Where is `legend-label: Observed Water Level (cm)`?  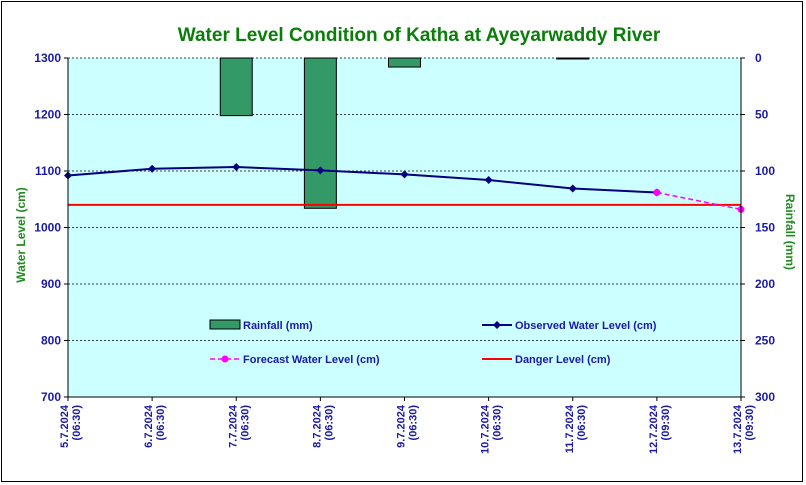
legend-label: Observed Water Level (cm) is located at coordinates (586, 326).